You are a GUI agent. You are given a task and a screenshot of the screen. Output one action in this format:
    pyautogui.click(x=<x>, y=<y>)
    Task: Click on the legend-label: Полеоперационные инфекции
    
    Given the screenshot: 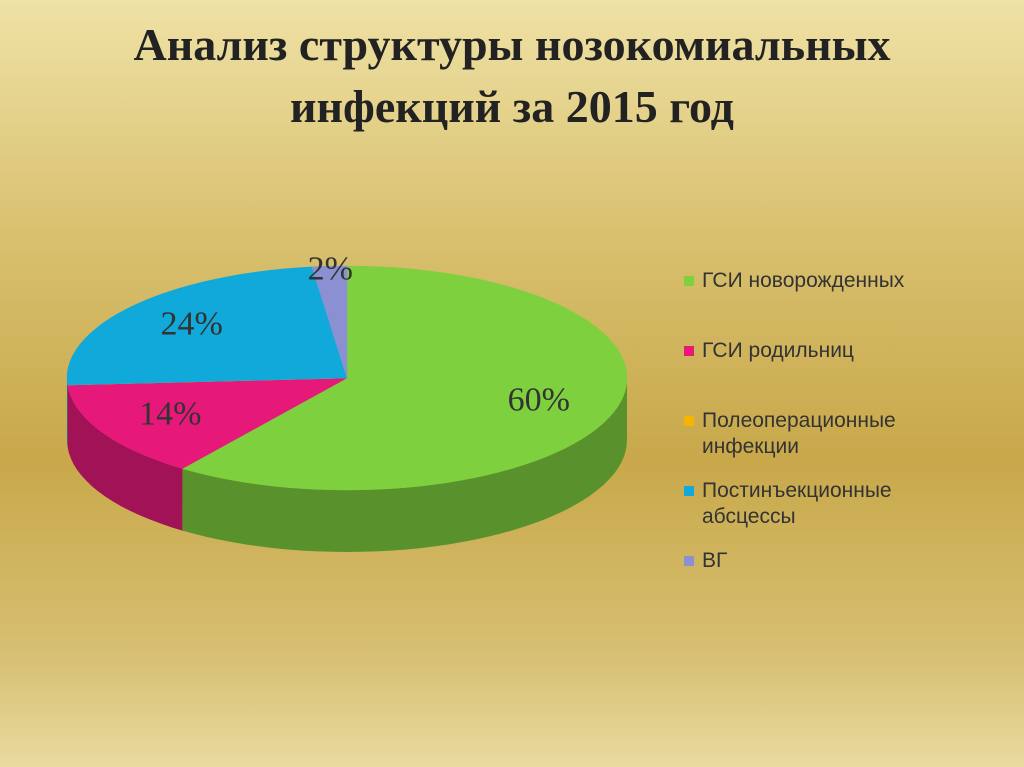 What is the action you would take?
    pyautogui.click(x=799, y=433)
    